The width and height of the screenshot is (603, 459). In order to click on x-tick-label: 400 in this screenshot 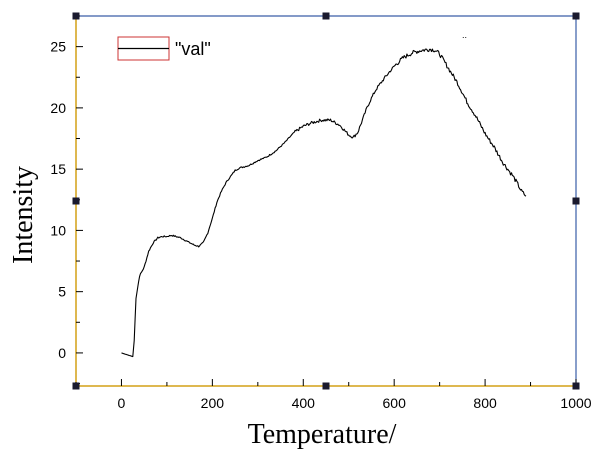, I will do `click(304, 403)`.